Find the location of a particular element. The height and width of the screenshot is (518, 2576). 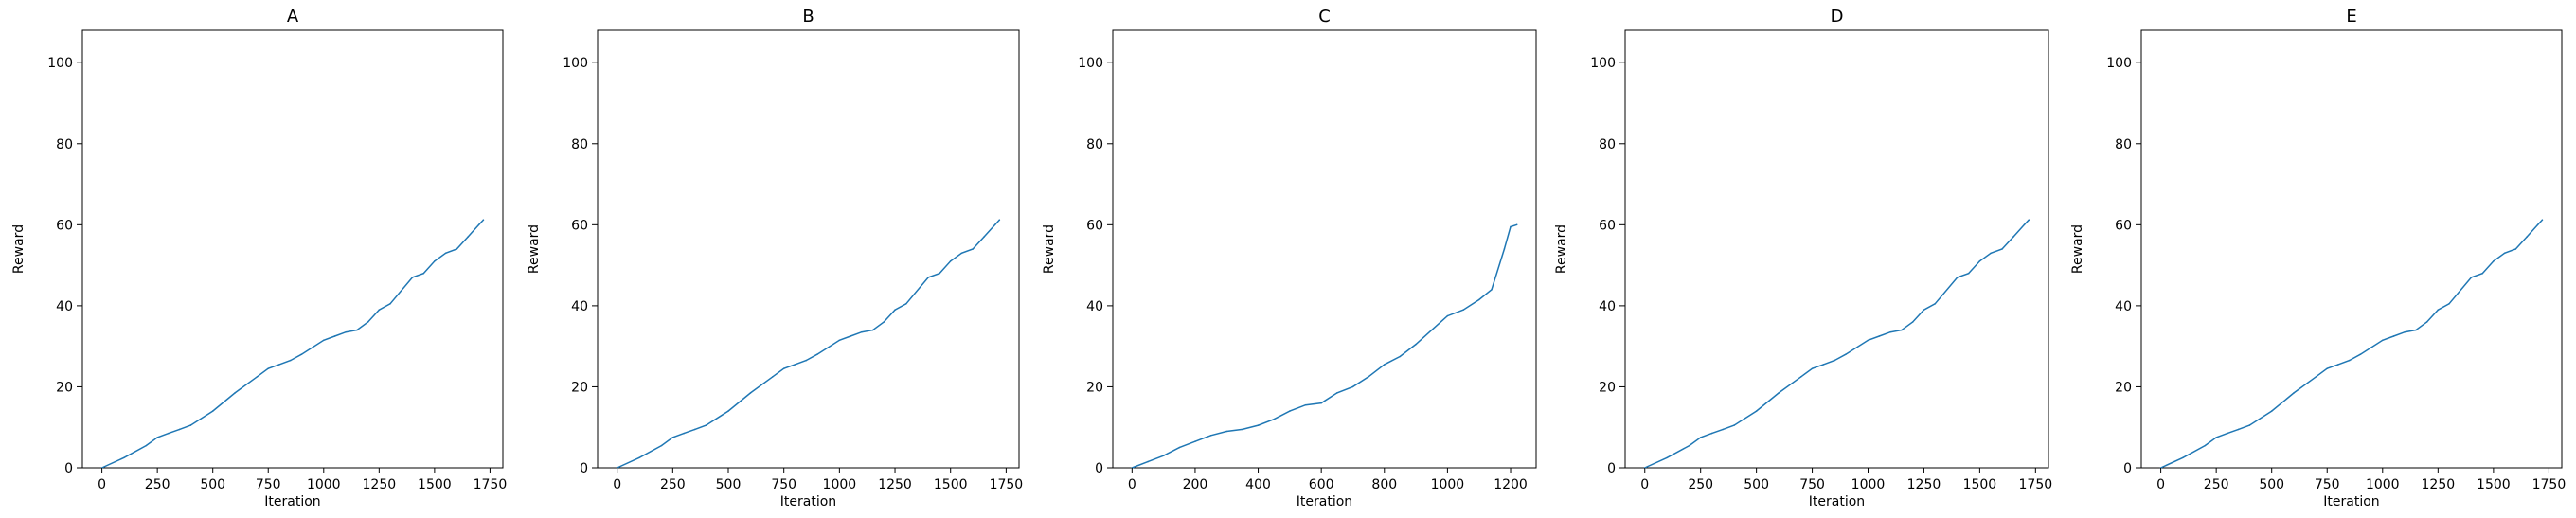

x-tick-label: 500 is located at coordinates (2271, 485).